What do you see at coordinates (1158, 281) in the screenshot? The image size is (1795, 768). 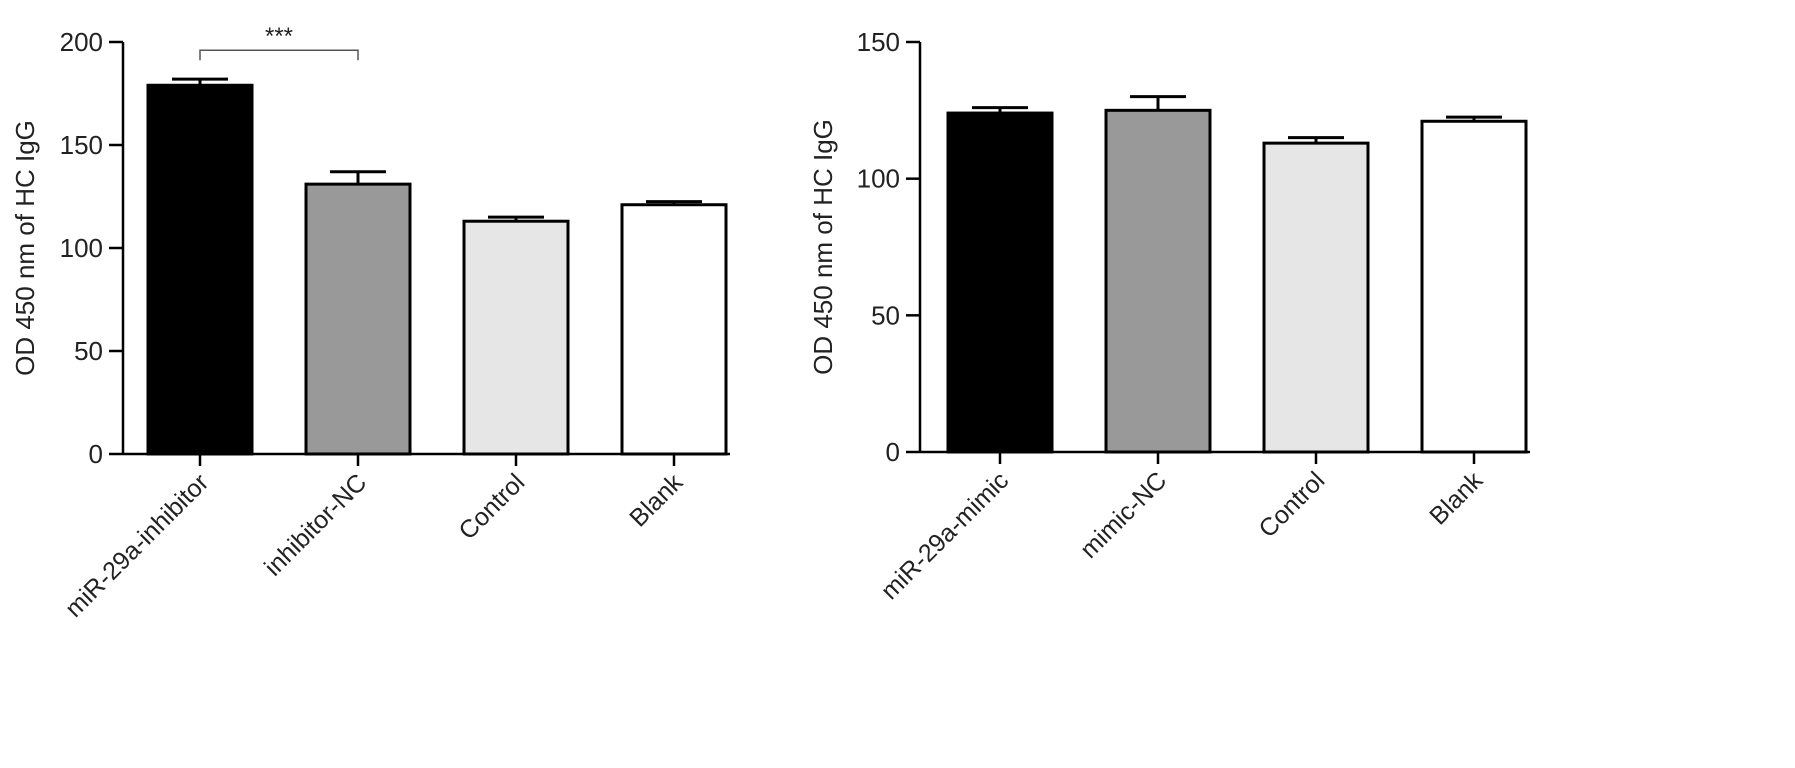 I see `bar-mimic-nc` at bounding box center [1158, 281].